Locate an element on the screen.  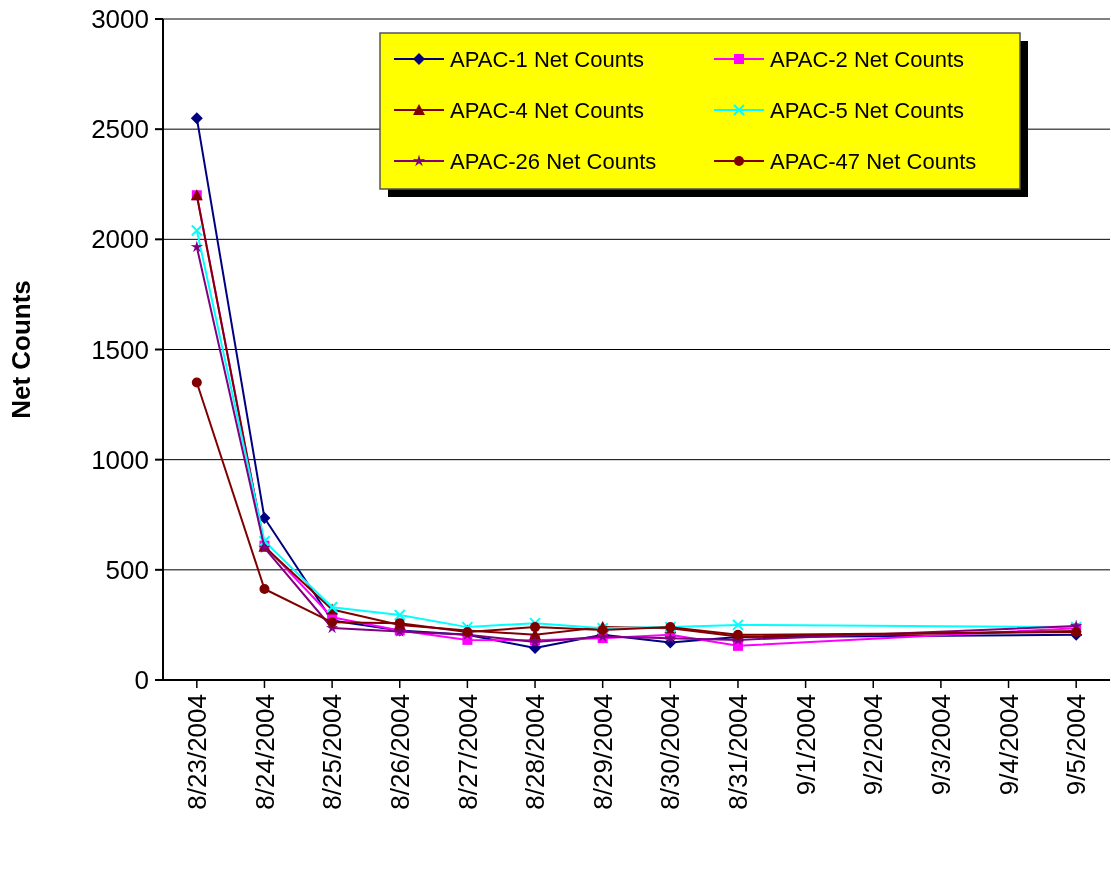
x-tick-label: 8/28/2004 is located at coordinates (535, 752).